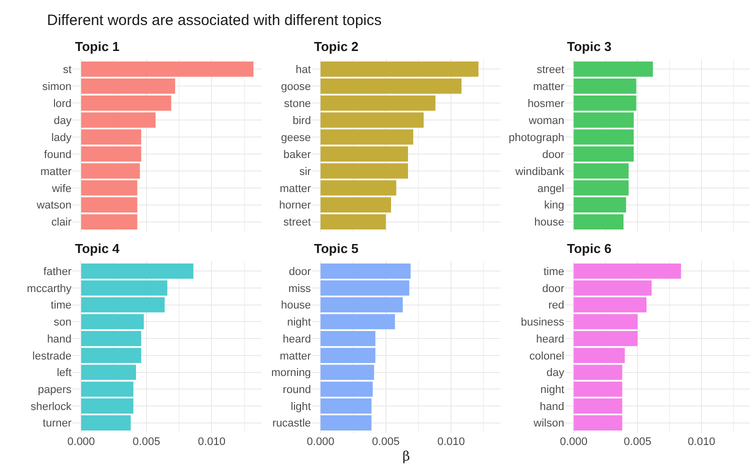  What do you see at coordinates (548, 424) in the screenshot?
I see `y-tick-label: wilson` at bounding box center [548, 424].